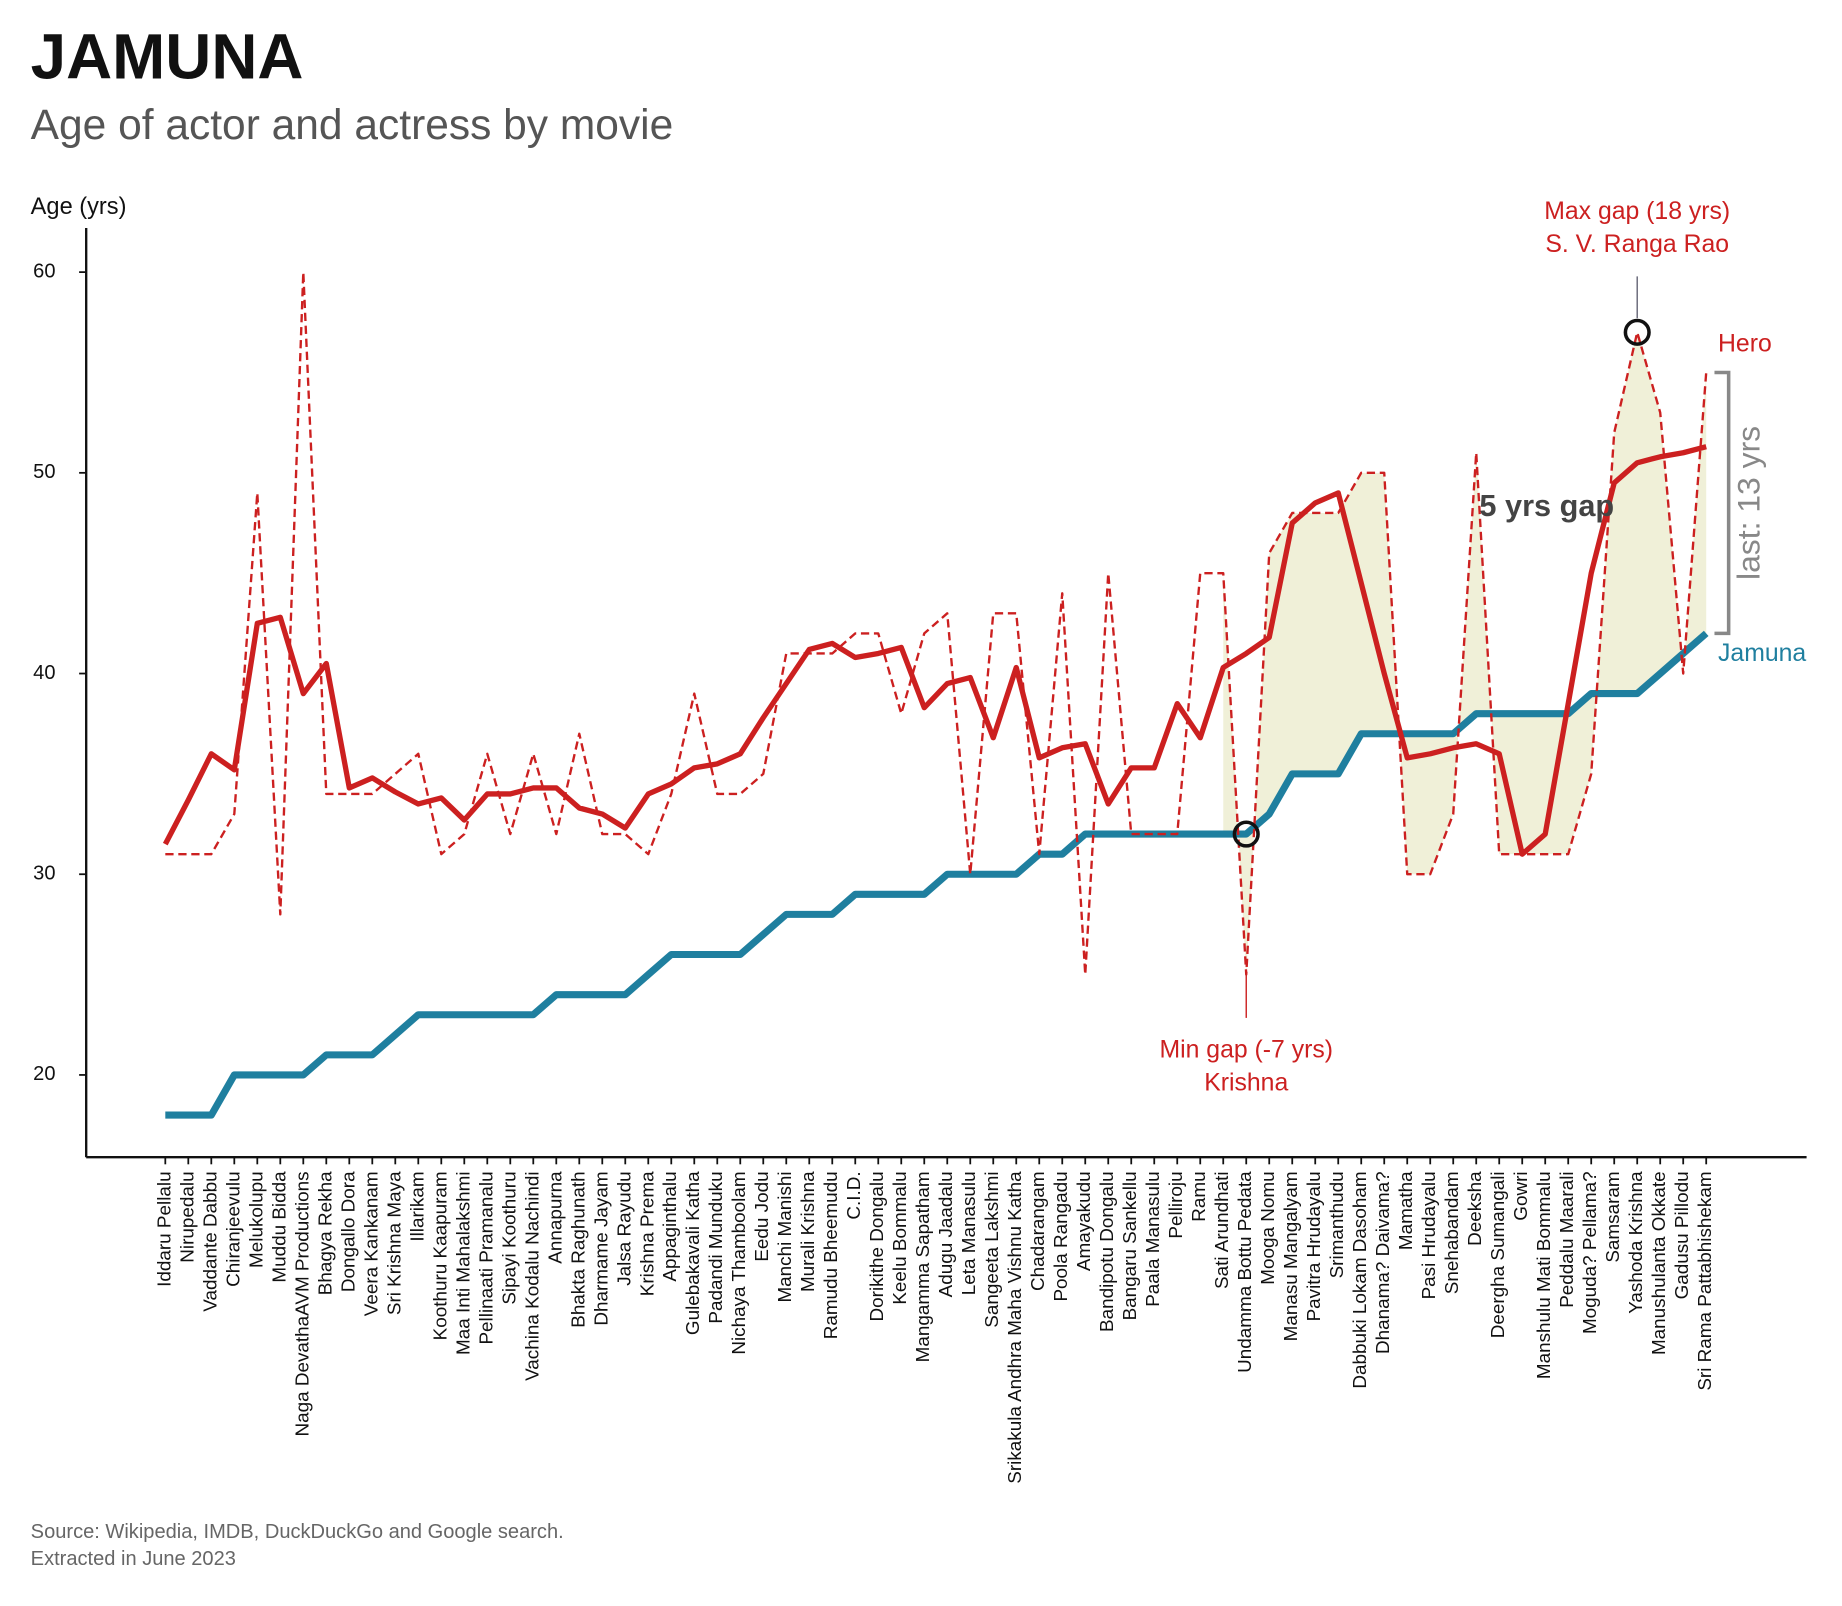 Image resolution: width=1842 pixels, height=1606 pixels. What do you see at coordinates (1637, 211) in the screenshot?
I see `annotation-text: Max gap (18 yrs)` at bounding box center [1637, 211].